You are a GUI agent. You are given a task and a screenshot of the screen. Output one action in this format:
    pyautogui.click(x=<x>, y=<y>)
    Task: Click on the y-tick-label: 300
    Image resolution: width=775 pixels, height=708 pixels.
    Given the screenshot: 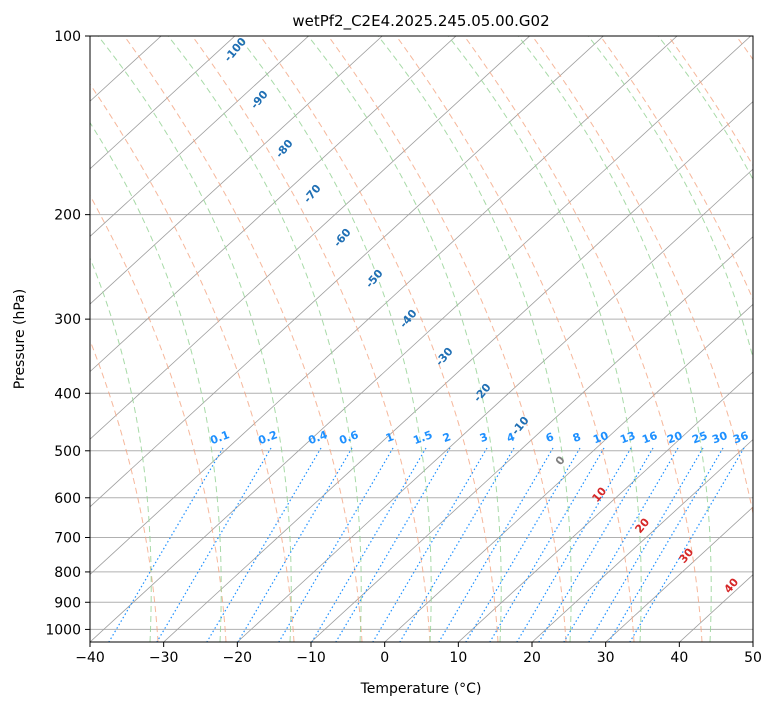 What is the action you would take?
    pyautogui.click(x=67, y=320)
    